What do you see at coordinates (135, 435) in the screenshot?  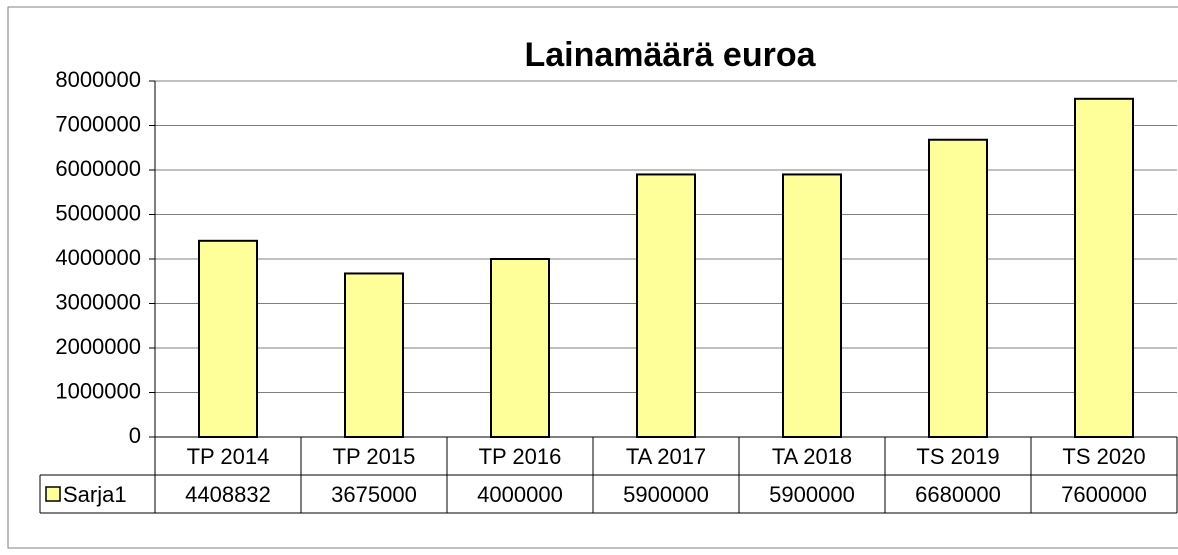 I see `y-tick-label: 0` at bounding box center [135, 435].